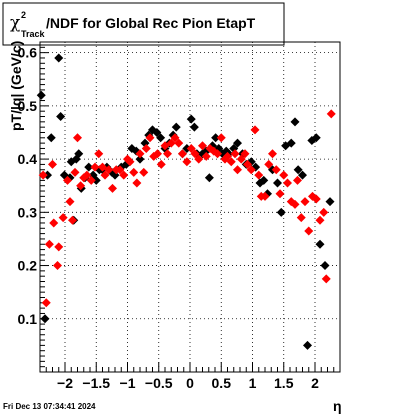 Image resolution: width=400 pixels, height=414 pixels. What do you see at coordinates (65, 383) in the screenshot?
I see `x-tick-label: −2` at bounding box center [65, 383].